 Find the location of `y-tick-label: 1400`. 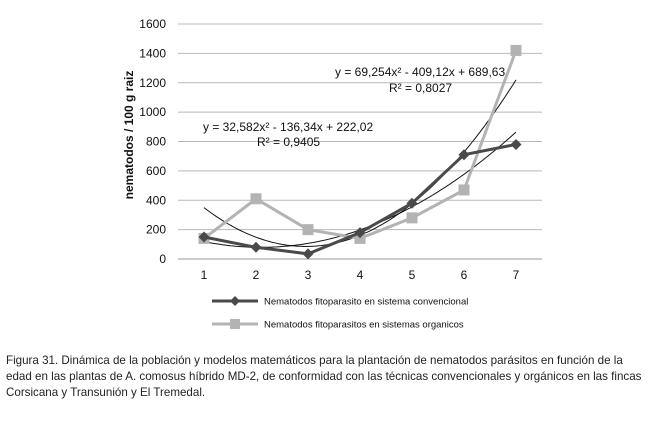

y-tick-label: 1400 is located at coordinates (152, 53).